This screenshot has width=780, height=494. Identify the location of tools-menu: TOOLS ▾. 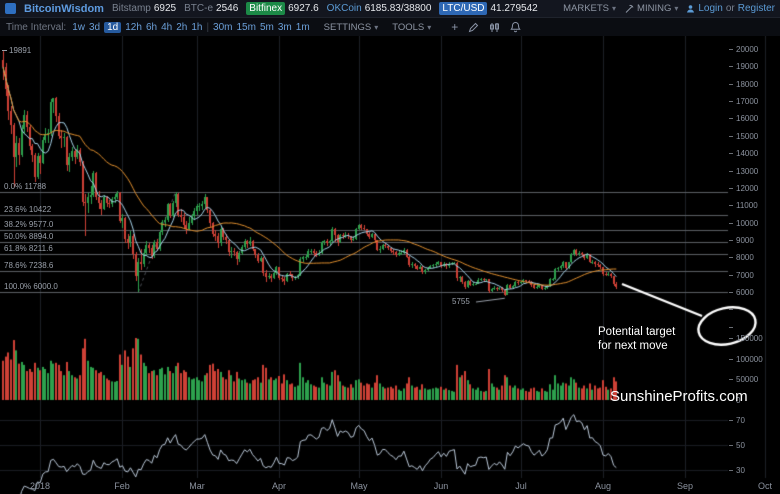
(412, 27).